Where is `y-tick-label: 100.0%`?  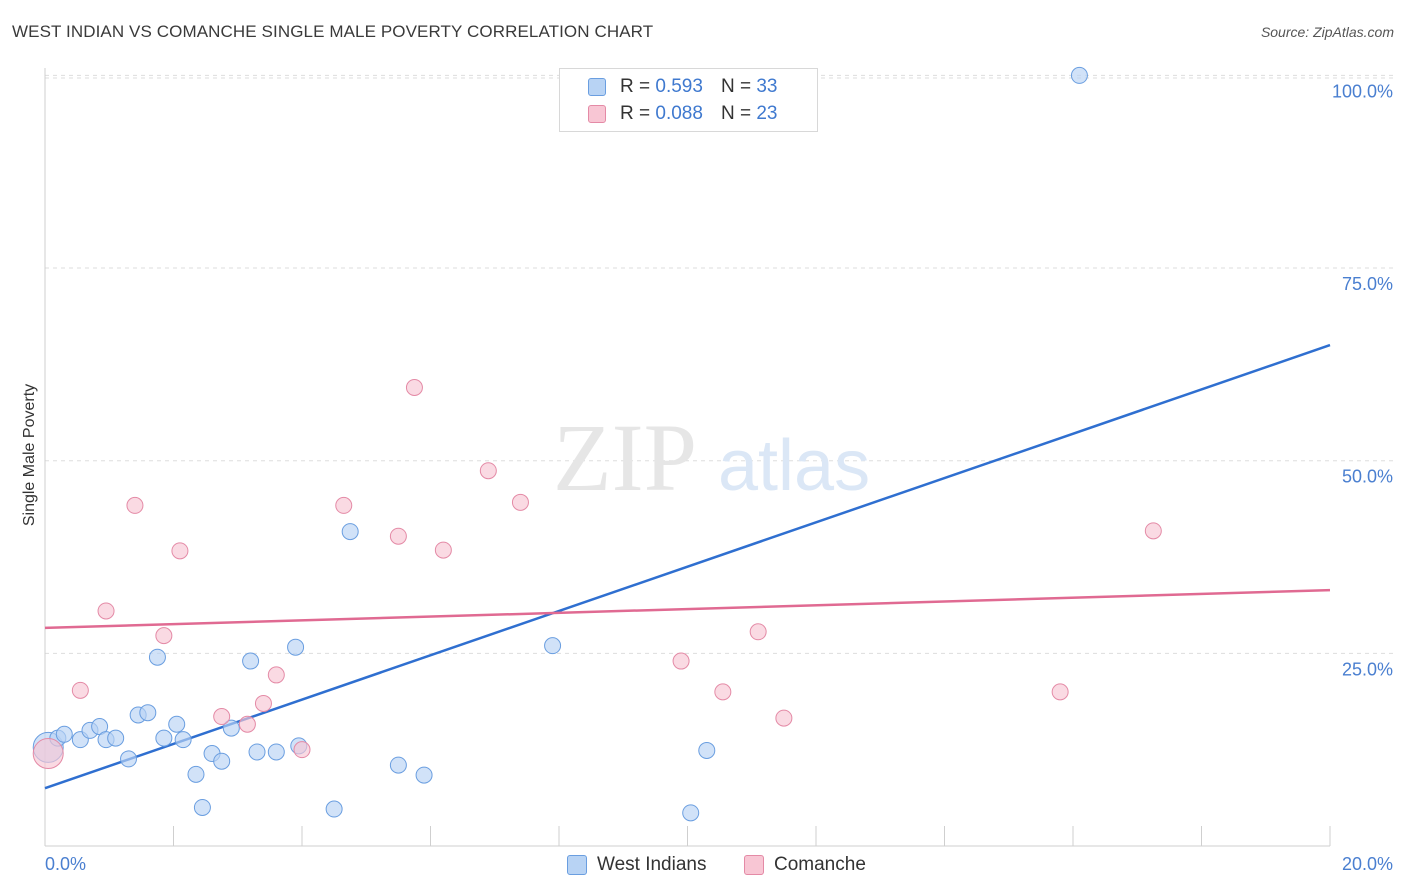 y-tick-label: 100.0% is located at coordinates (1362, 91).